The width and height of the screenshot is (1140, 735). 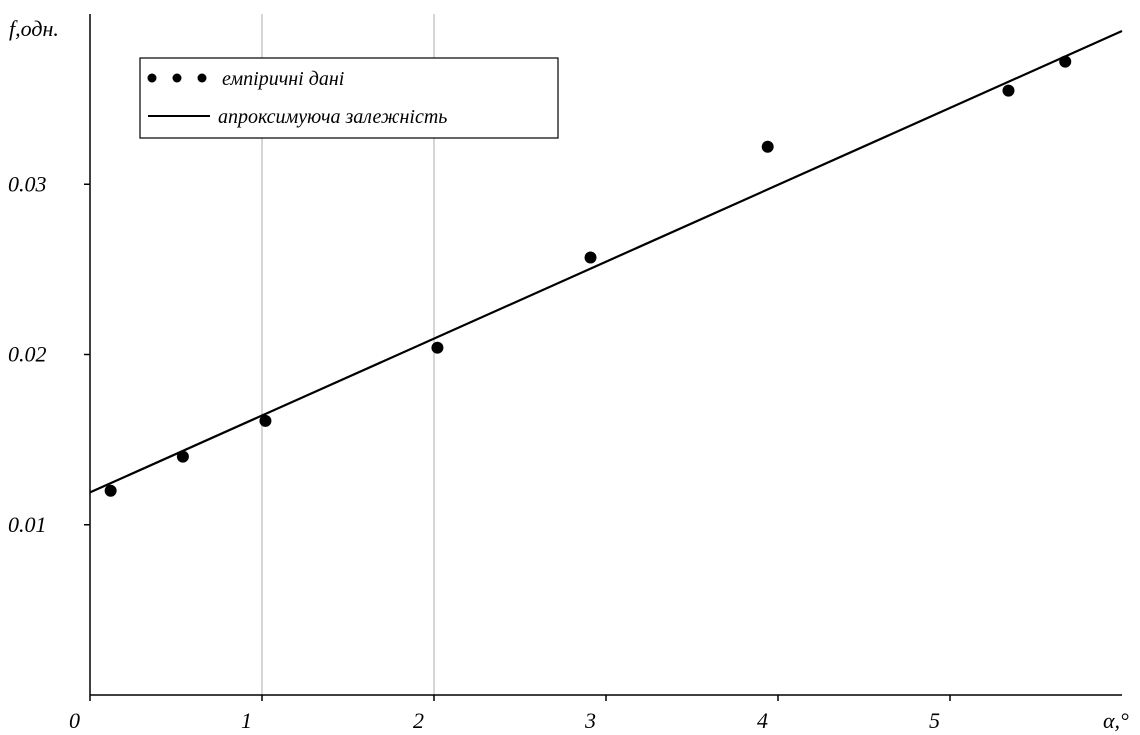 I want to click on legend-box, so click(x=349, y=98).